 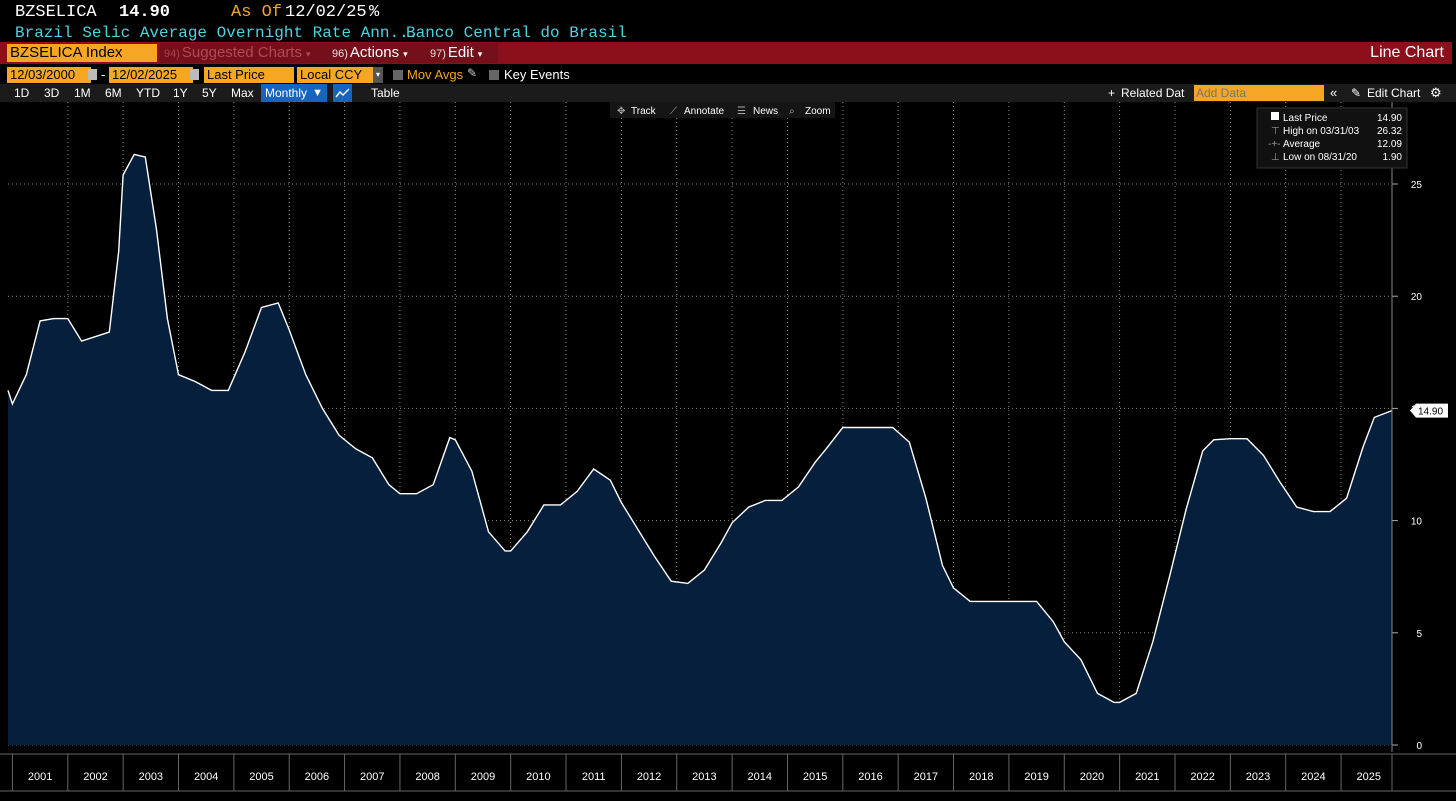 I want to click on average-marker-icon: -+-, so click(x=1274, y=144).